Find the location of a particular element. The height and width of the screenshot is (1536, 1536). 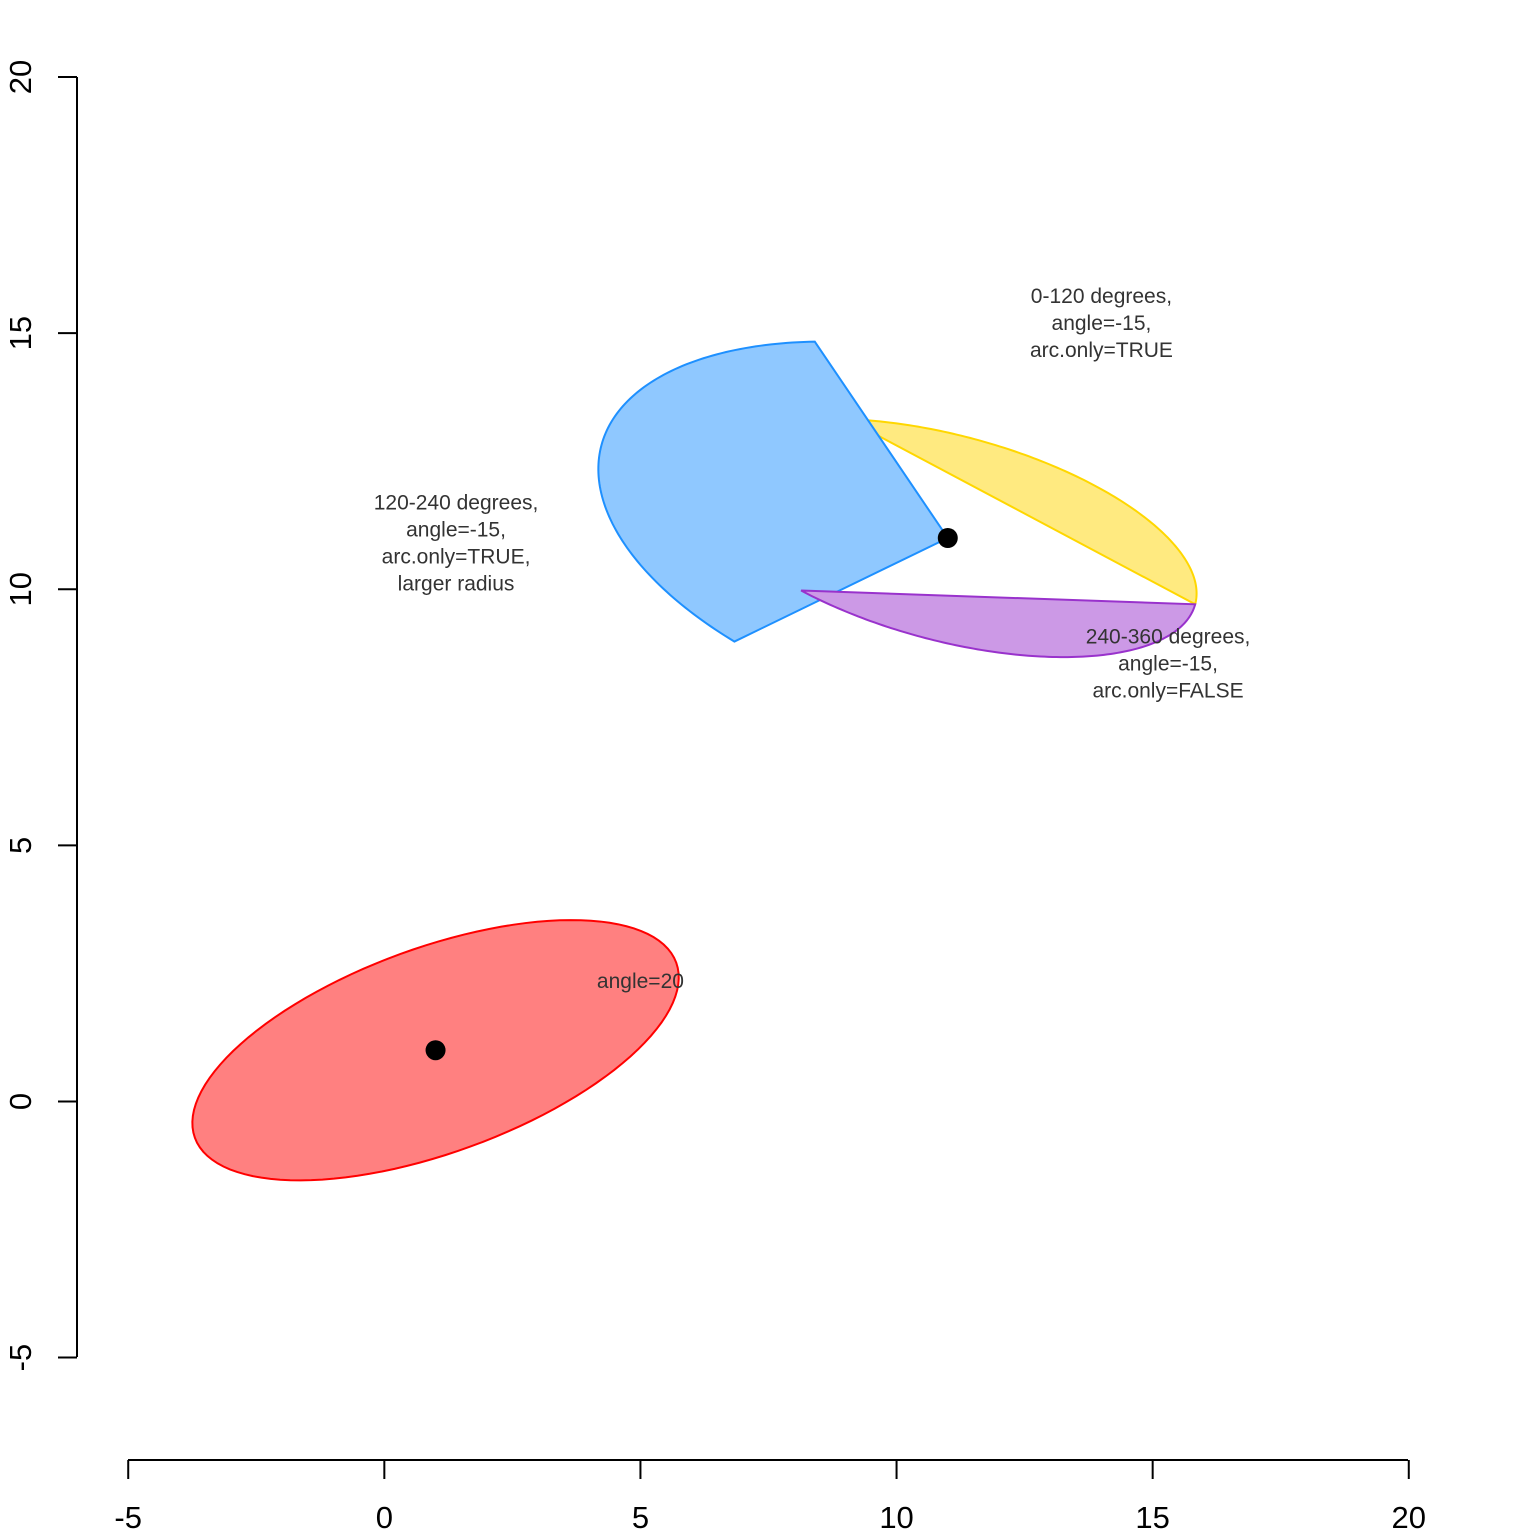

annotation-4-line: arc.only=FALSE is located at coordinates (1167, 691).